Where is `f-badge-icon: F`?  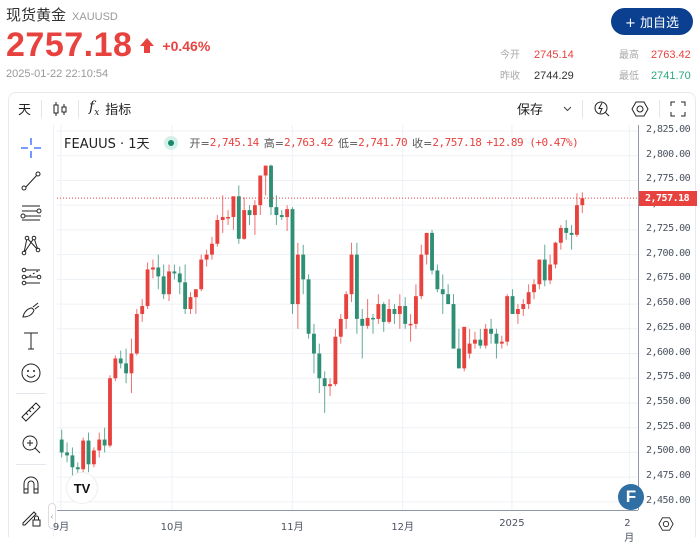
f-badge-icon: F is located at coordinates (631, 497).